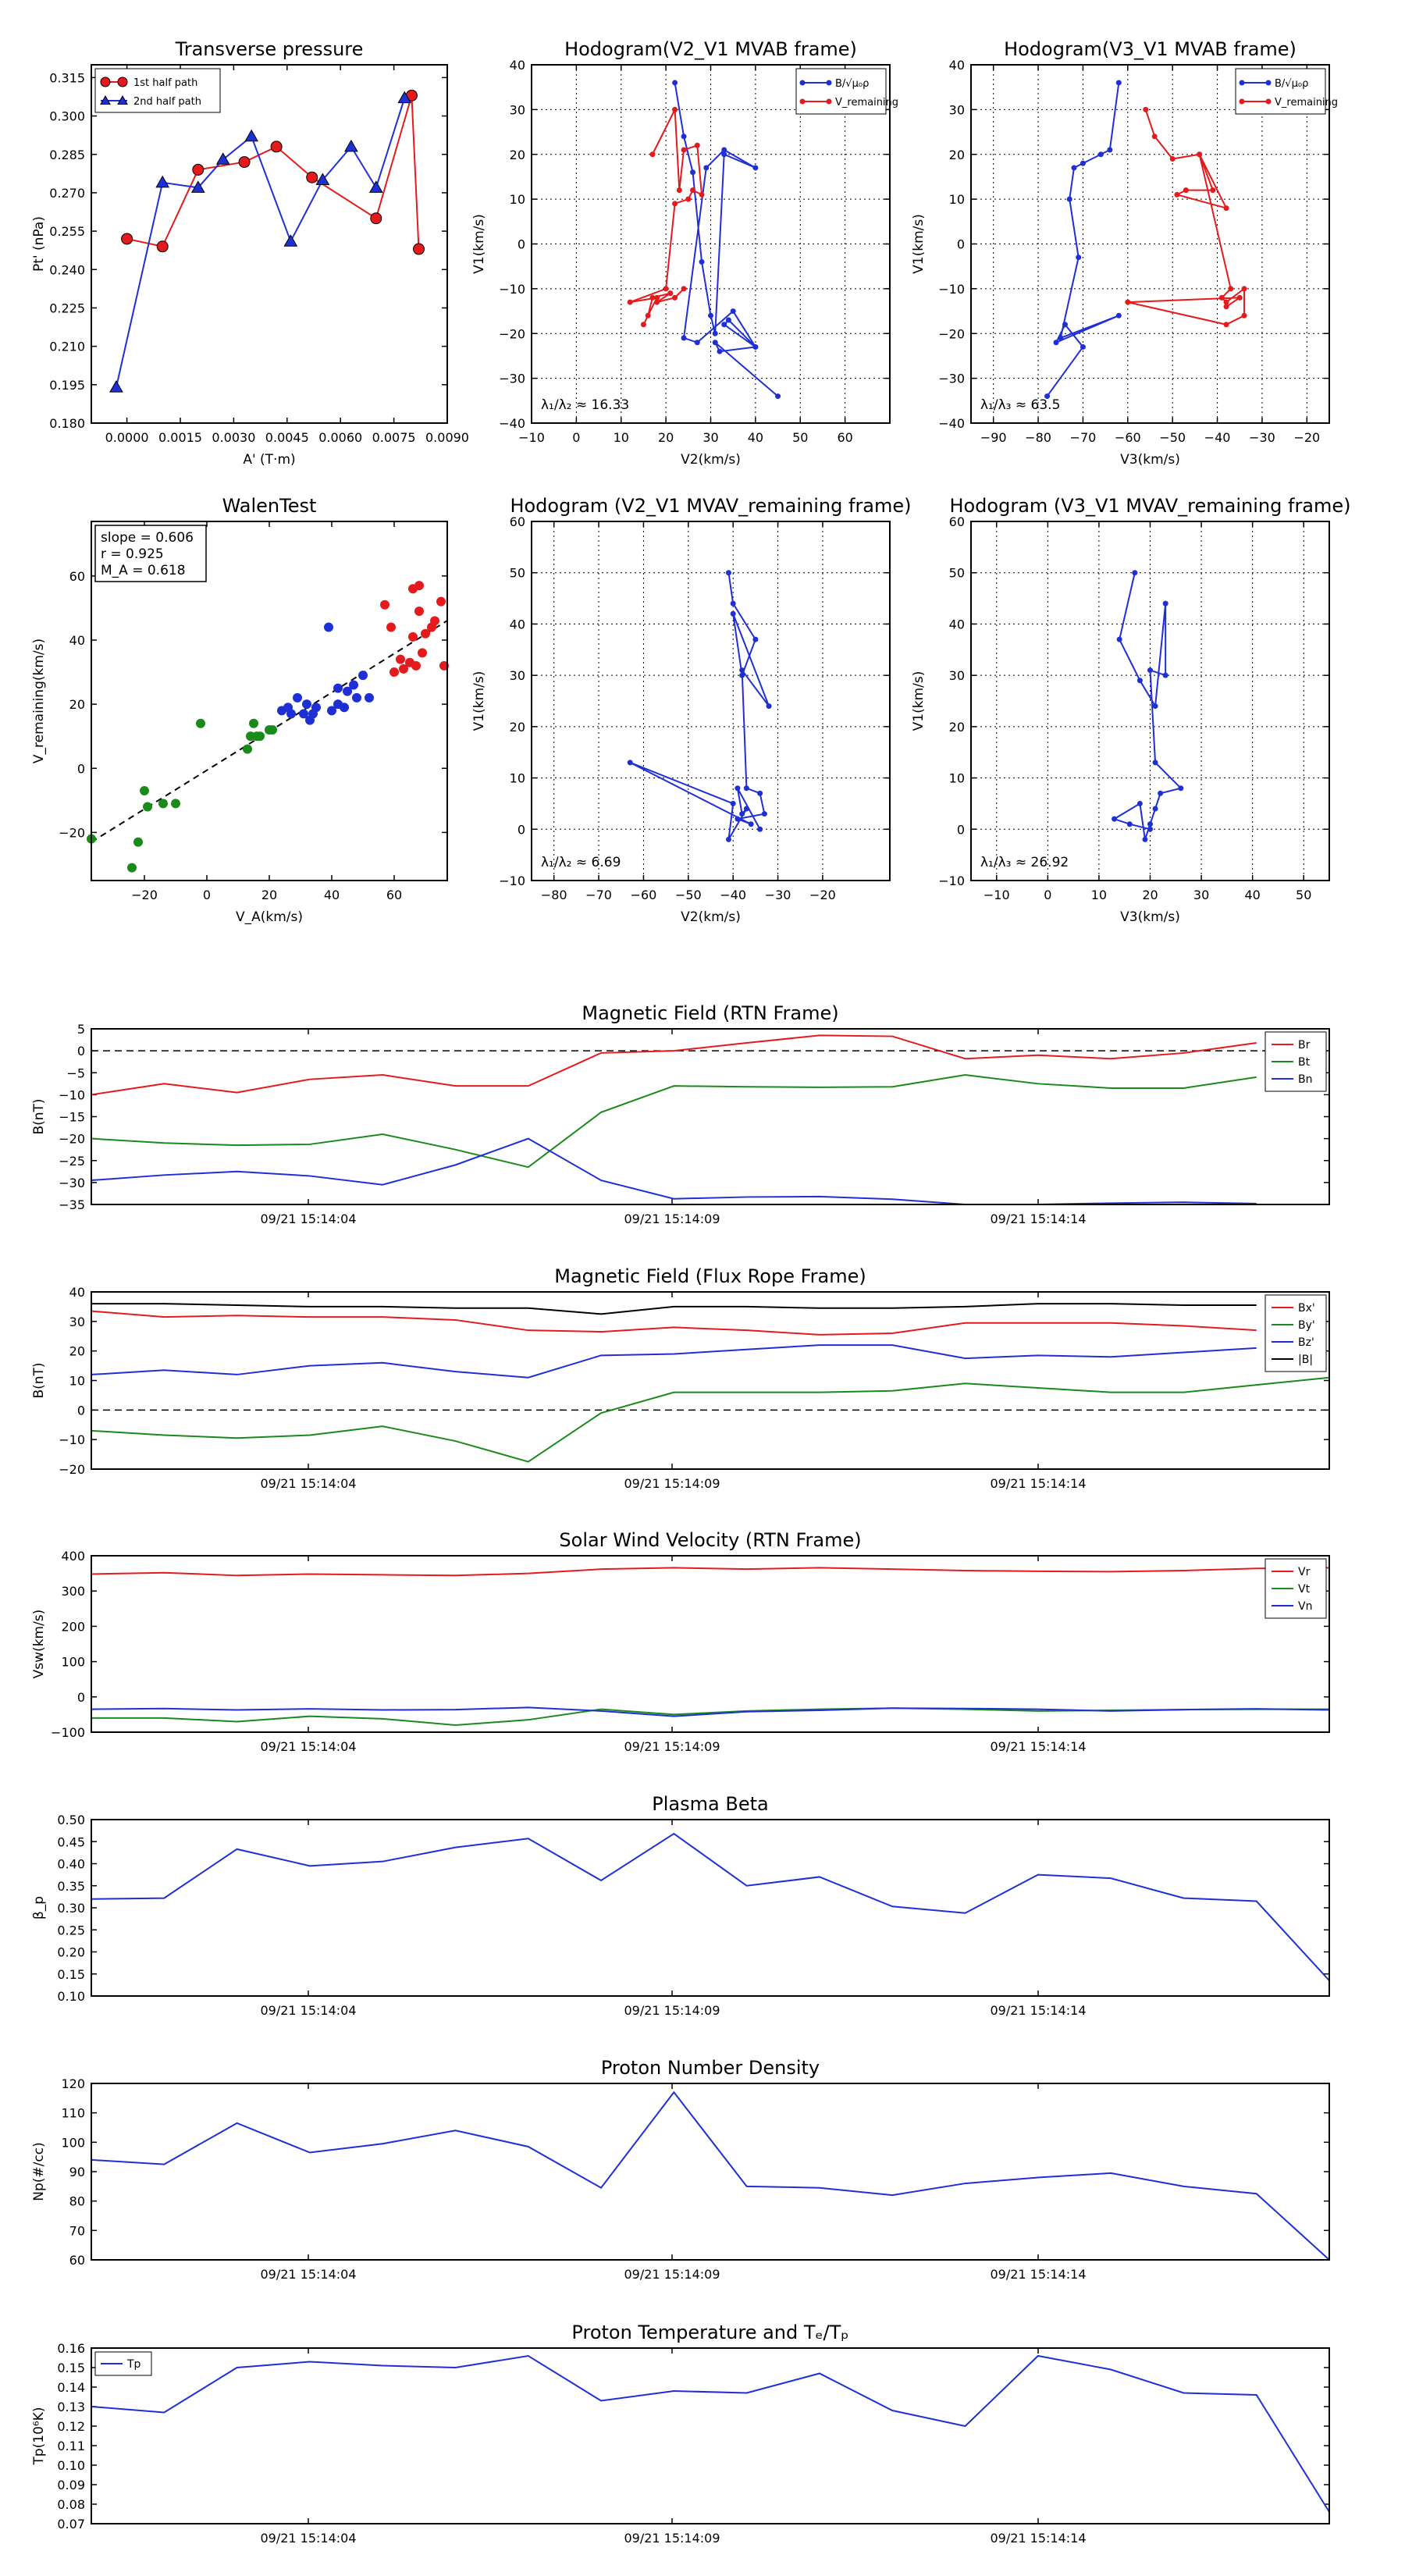  I want to click on legend-label: Tp, so click(134, 2364).